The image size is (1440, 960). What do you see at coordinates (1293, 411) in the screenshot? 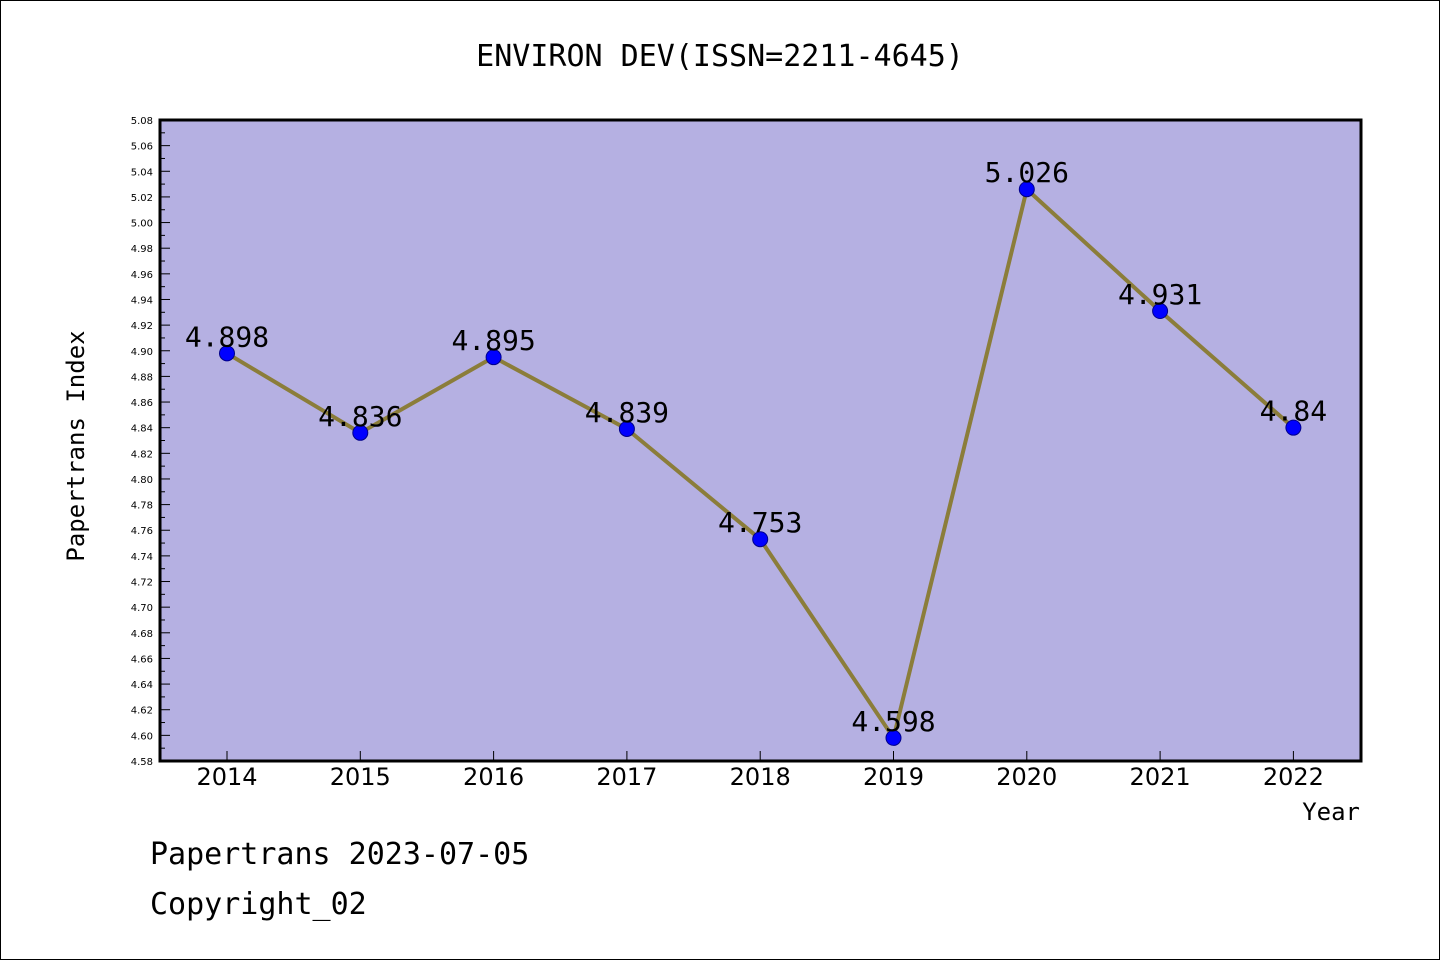
I see `data-label: 4.84` at bounding box center [1293, 411].